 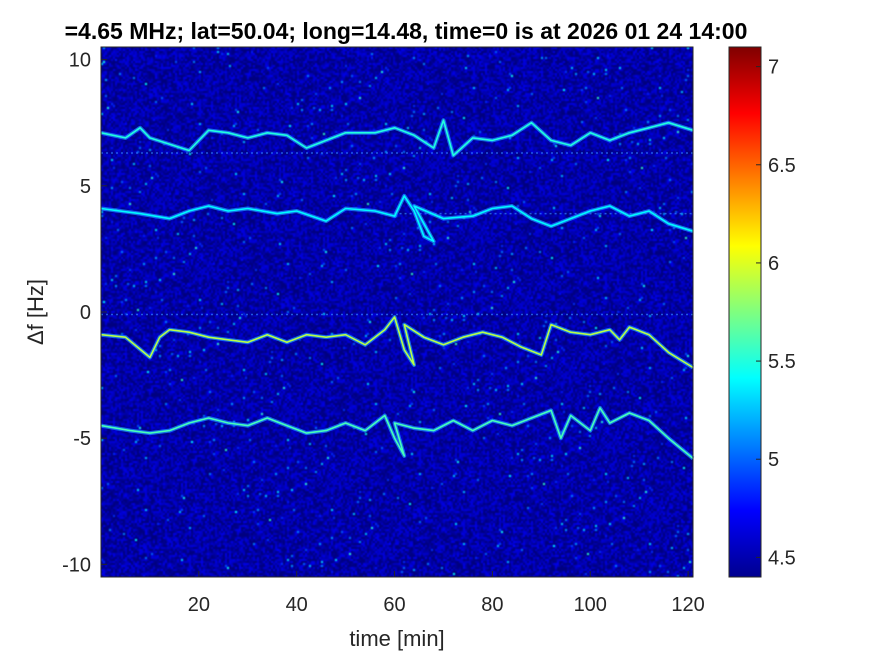 I want to click on colorbar-tick-label: 6.5, so click(x=782, y=166).